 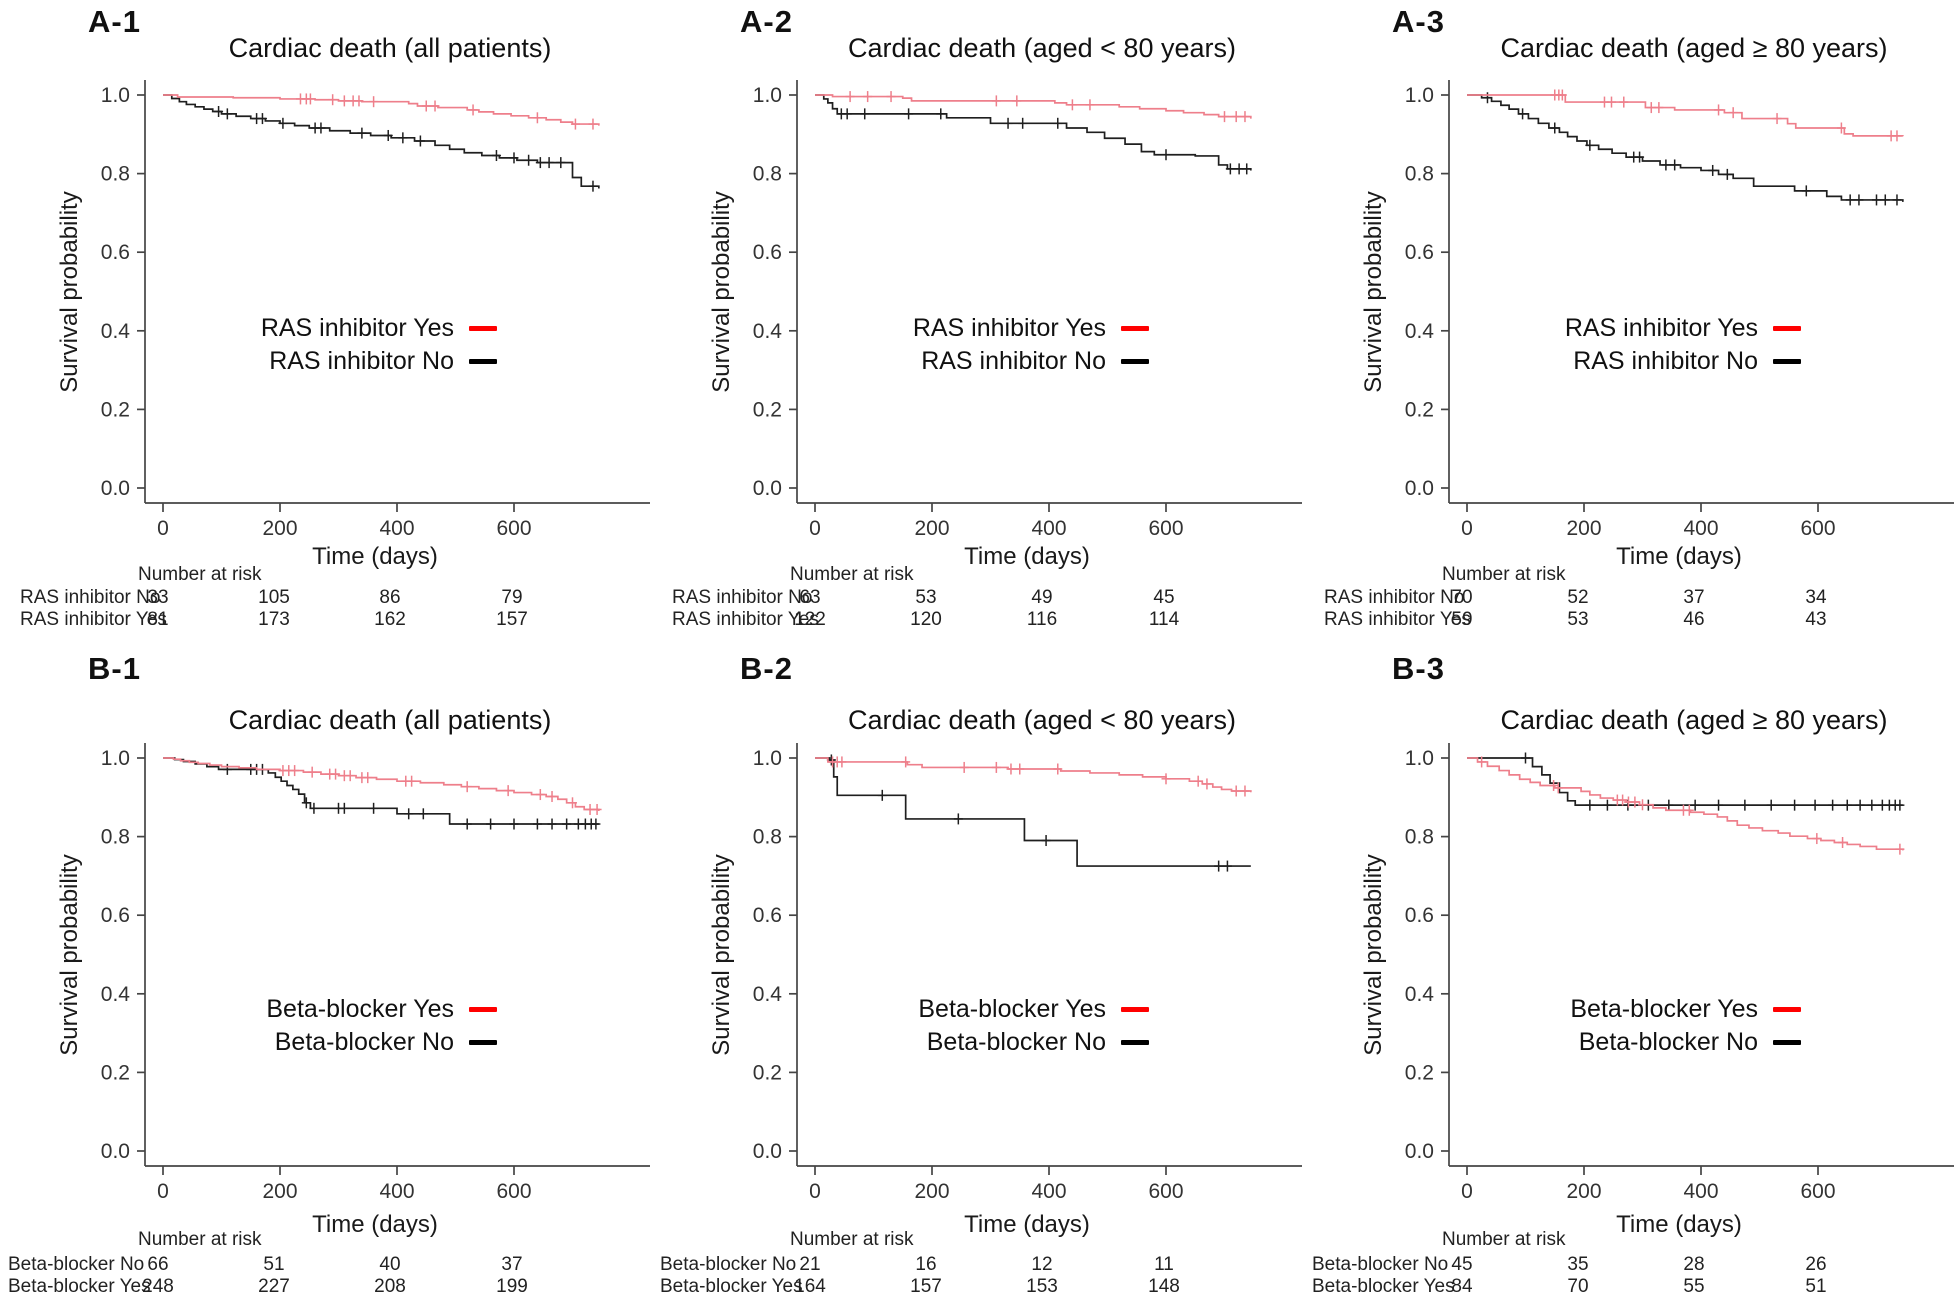 I want to click on risk-value: 122, so click(x=810, y=619).